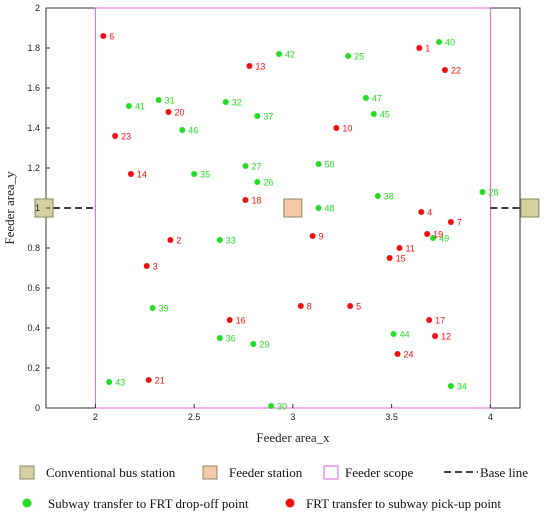 The image size is (550, 520). Describe the element at coordinates (111, 37) in the screenshot. I see `pickup-point-label-6: 6` at that location.